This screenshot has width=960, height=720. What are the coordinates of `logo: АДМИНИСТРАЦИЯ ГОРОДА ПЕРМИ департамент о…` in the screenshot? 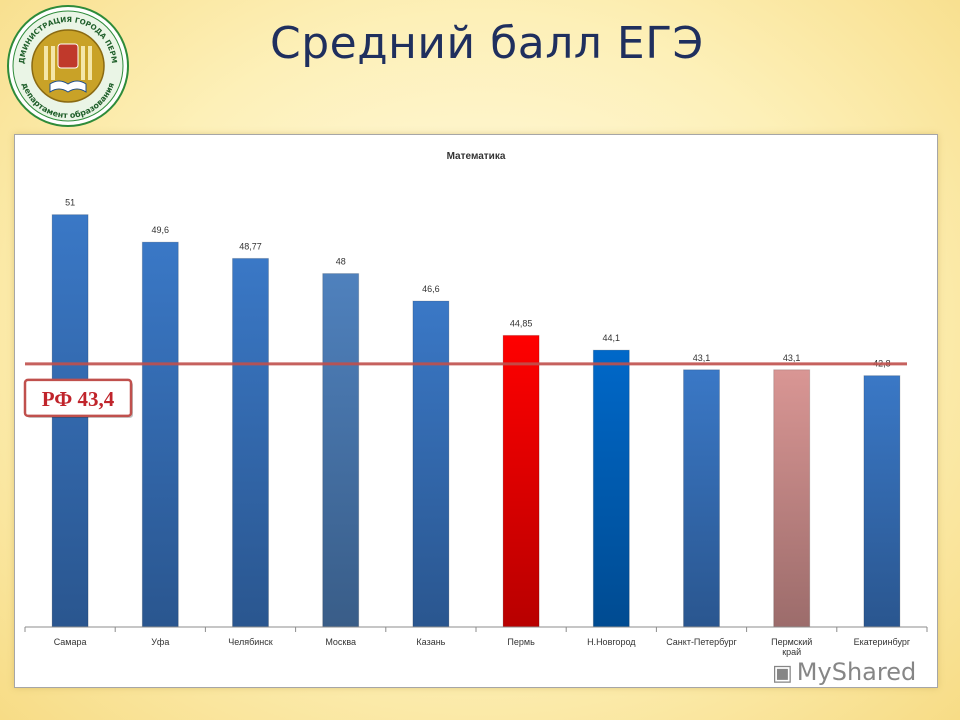 It's located at (67, 65).